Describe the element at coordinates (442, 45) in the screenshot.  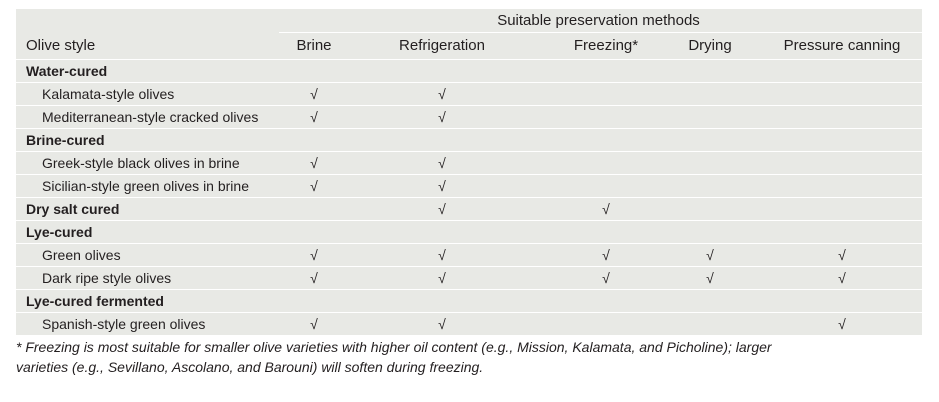
I see `column-header-refrigeration: Refrigeration` at that location.